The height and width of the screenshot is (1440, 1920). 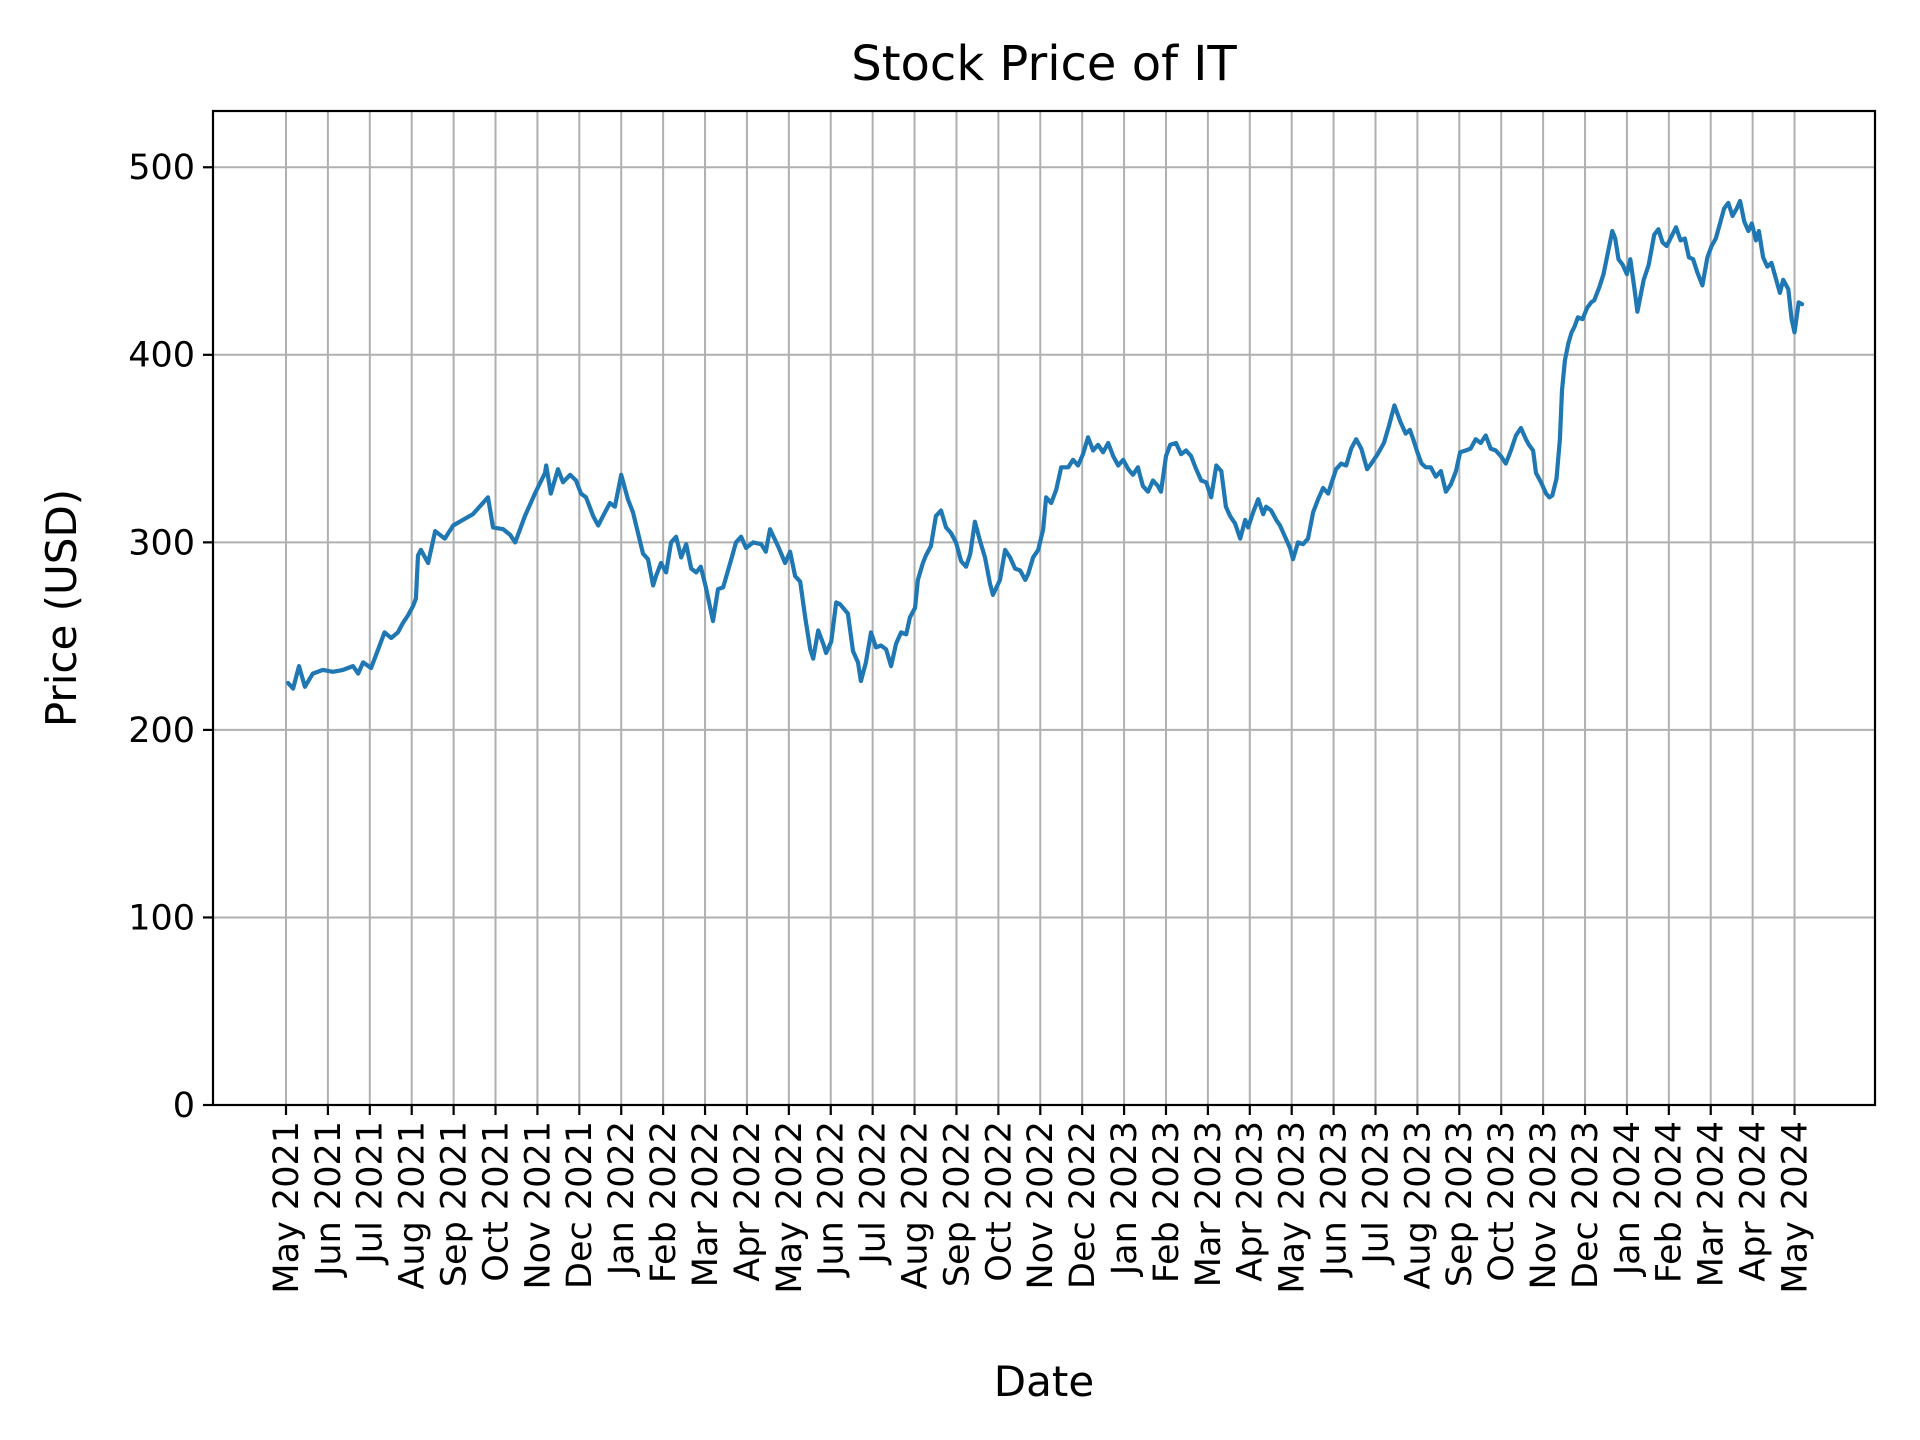 I want to click on x-axis-label: Date, so click(x=1044, y=1381).